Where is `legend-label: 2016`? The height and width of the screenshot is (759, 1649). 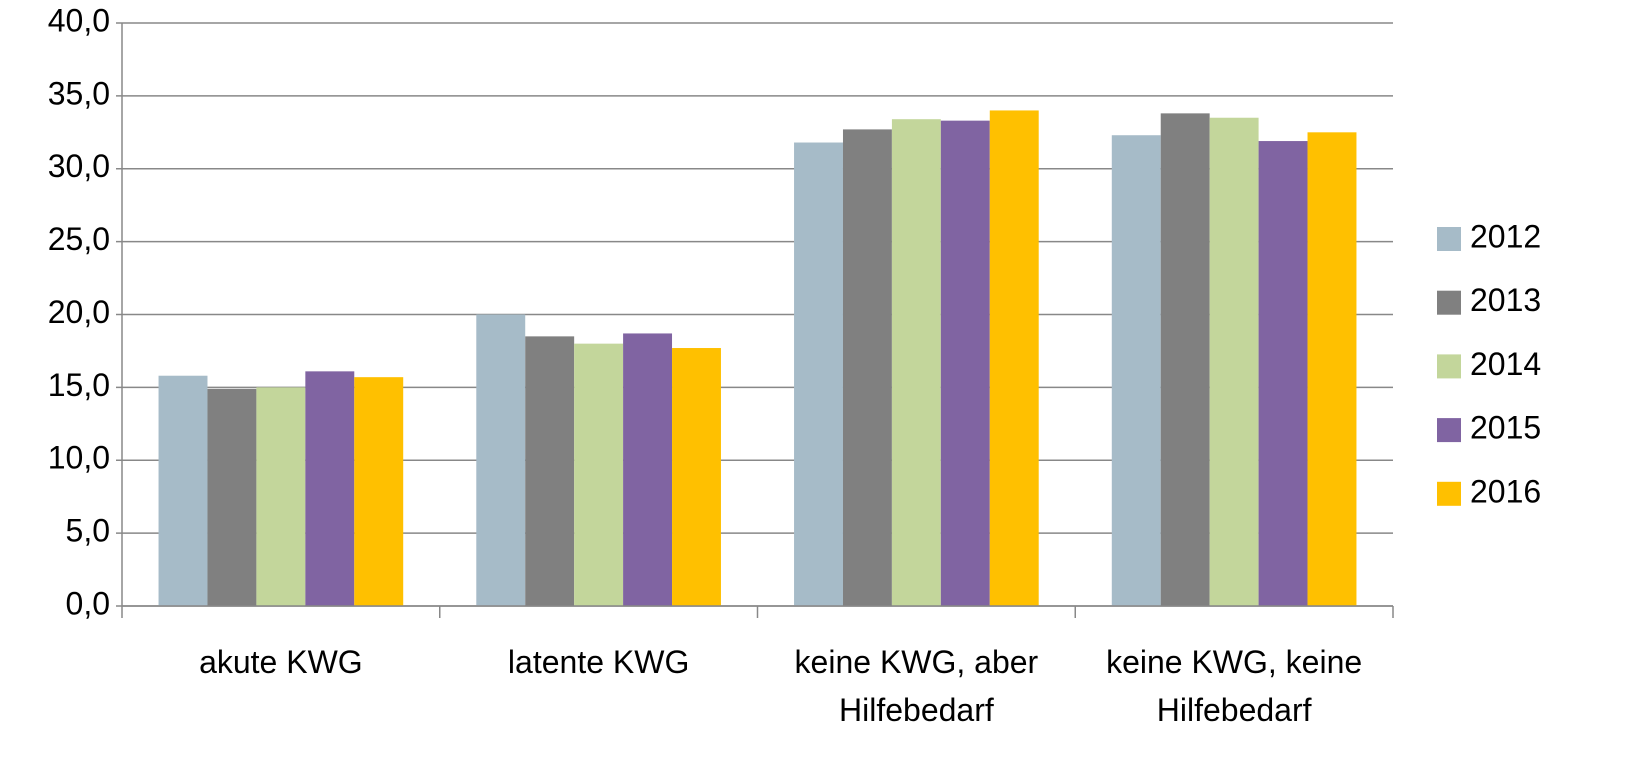 legend-label: 2016 is located at coordinates (1505, 491).